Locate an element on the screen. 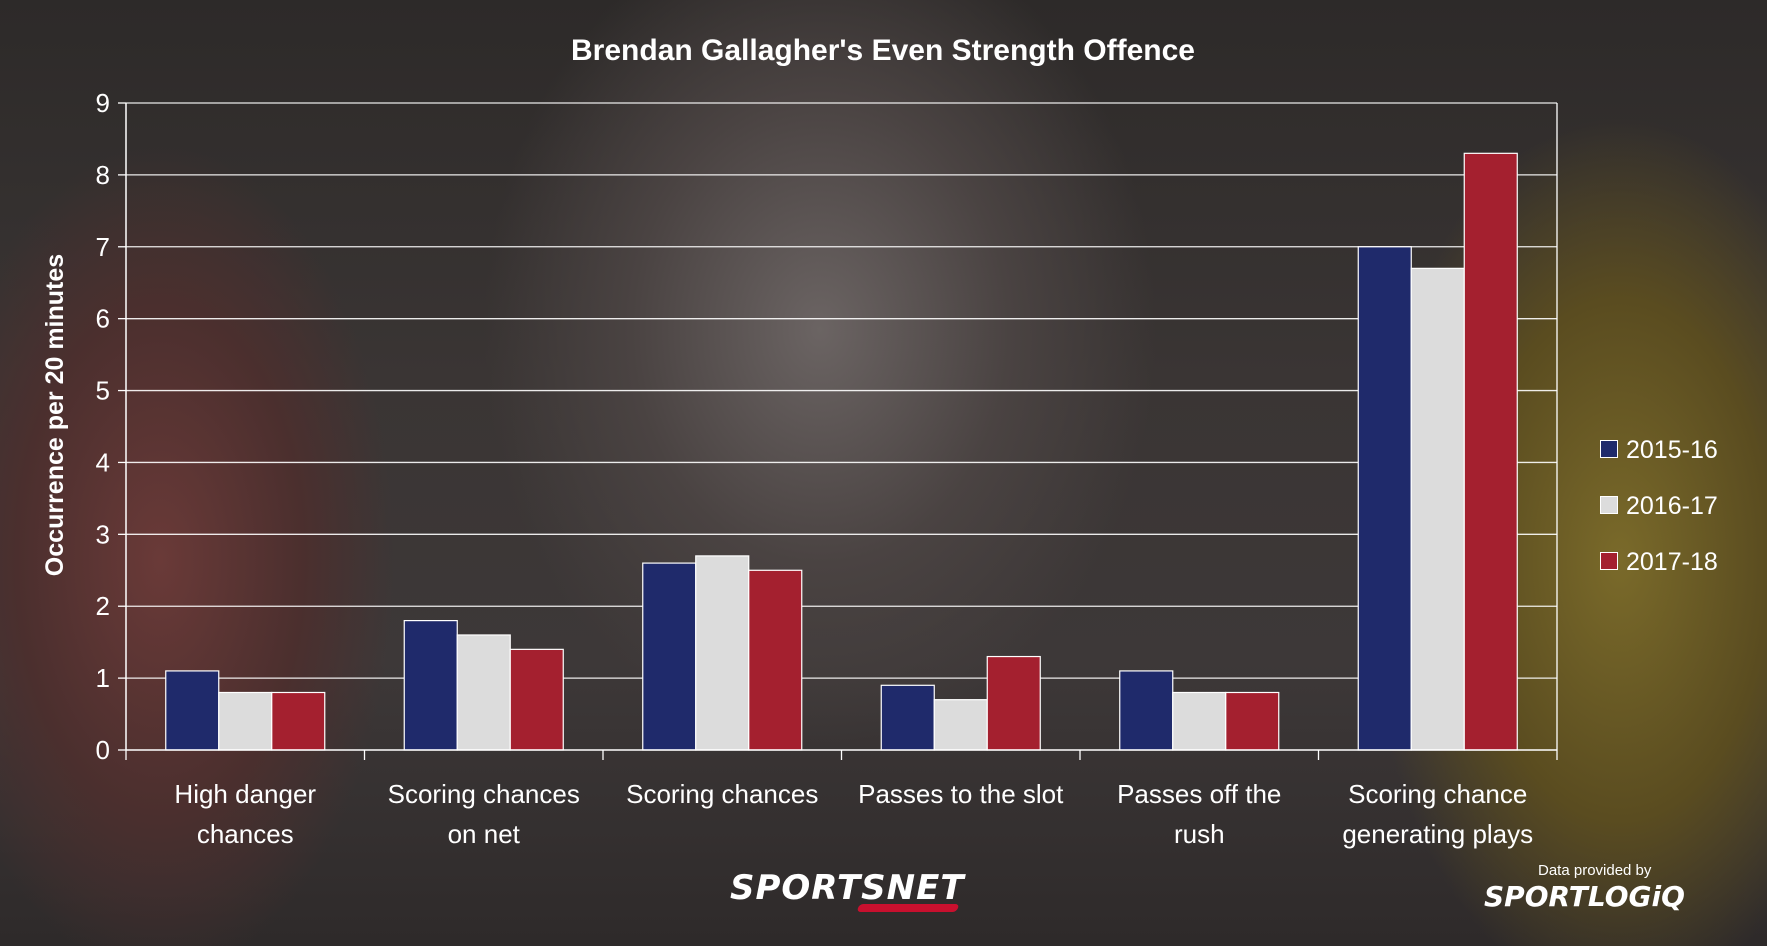  legend-item: 2015-16 is located at coordinates (1678, 464).